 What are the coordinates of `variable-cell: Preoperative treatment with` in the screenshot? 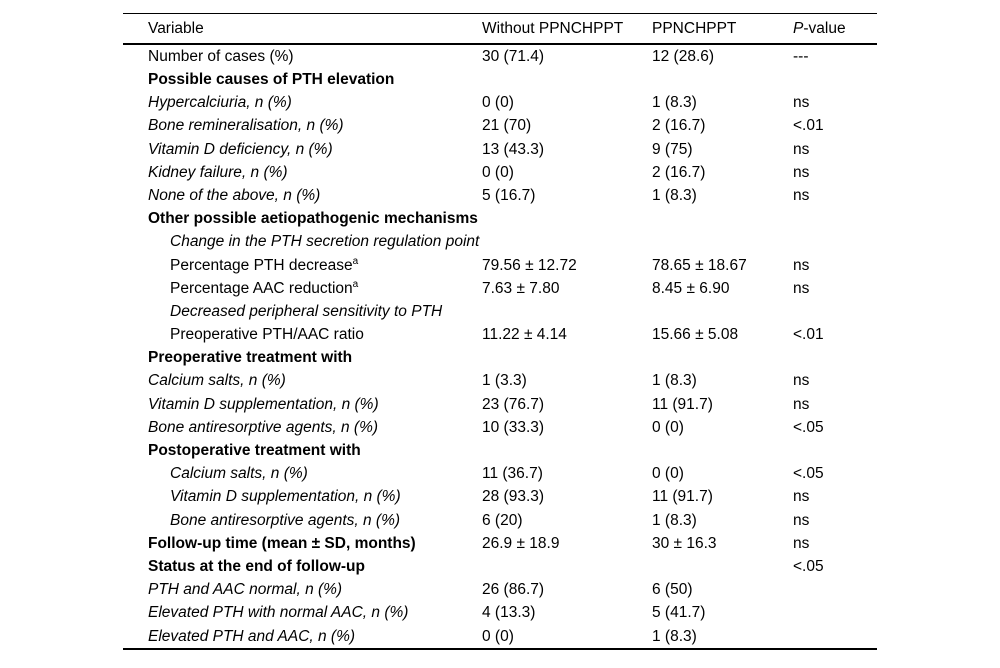 It's located at (250, 358).